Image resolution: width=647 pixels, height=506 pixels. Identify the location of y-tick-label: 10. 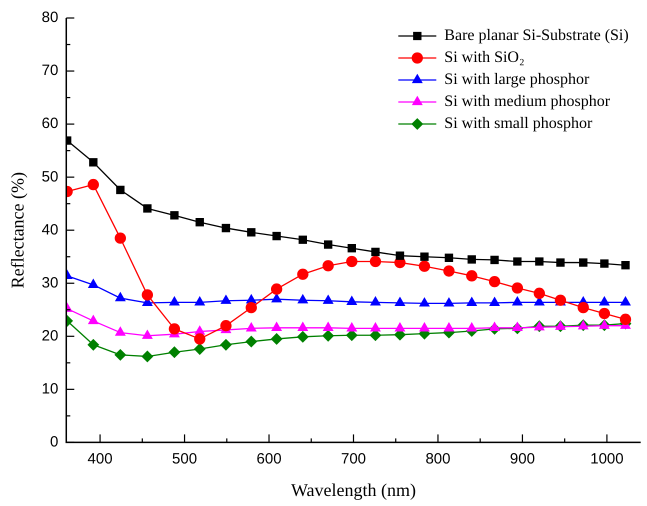
(50, 389).